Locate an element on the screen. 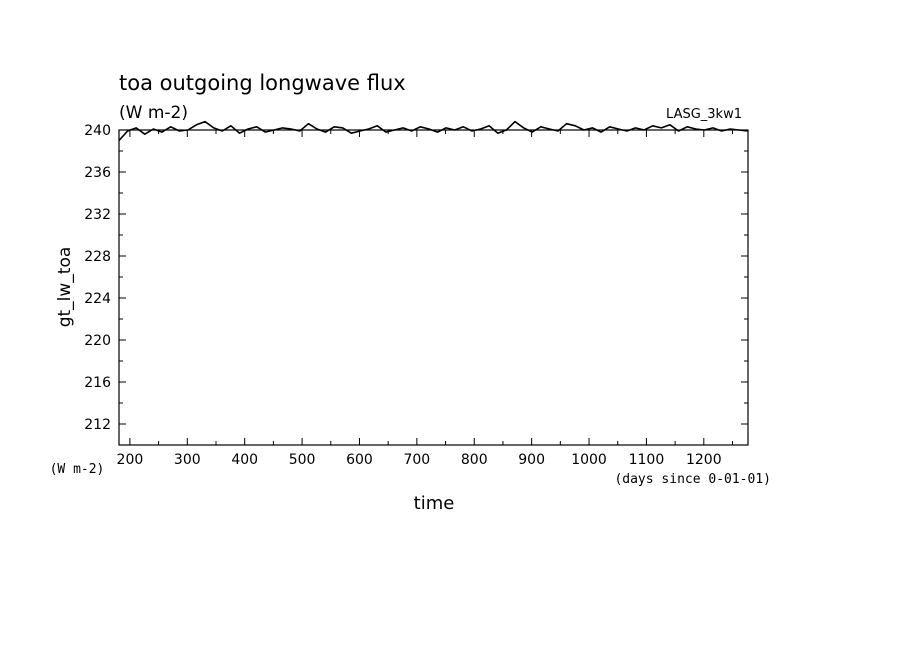  y-tick-label: 224 is located at coordinates (97, 299).